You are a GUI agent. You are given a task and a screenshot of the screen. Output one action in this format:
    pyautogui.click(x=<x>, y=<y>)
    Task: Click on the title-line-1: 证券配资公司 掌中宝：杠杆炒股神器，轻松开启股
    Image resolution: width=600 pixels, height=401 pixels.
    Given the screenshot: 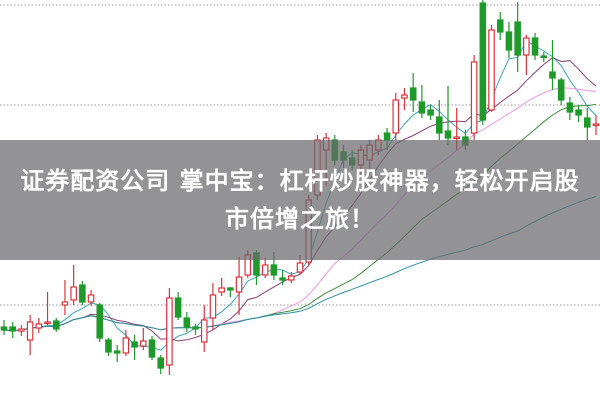 What is the action you would take?
    pyautogui.click(x=300, y=181)
    